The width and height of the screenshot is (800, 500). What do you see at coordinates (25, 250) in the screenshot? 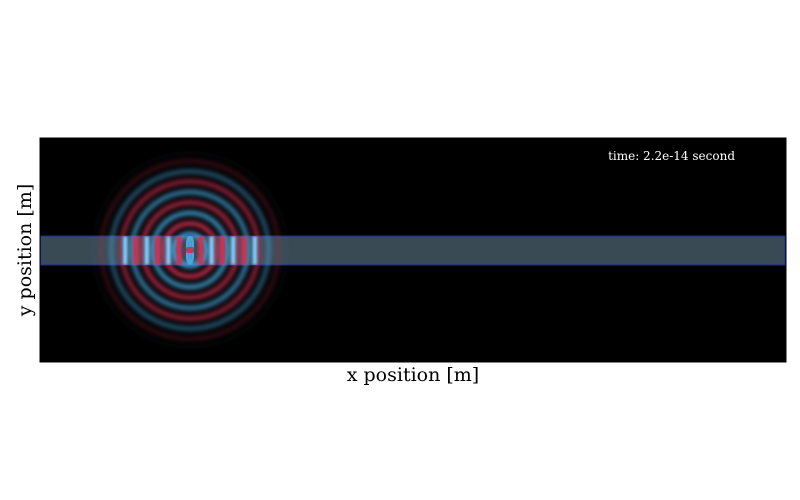
I see `y-axis-label: y position [m]` at bounding box center [25, 250].